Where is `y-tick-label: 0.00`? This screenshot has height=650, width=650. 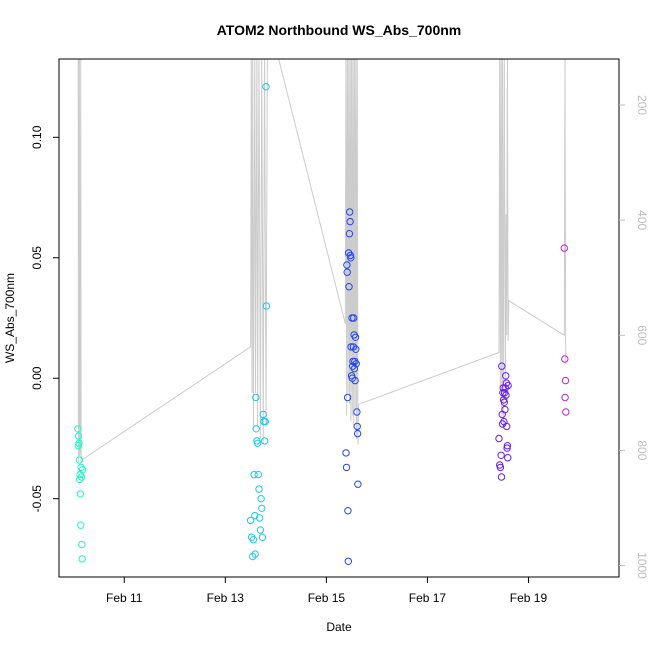
y-tick-label: 0.00 is located at coordinates (37, 378).